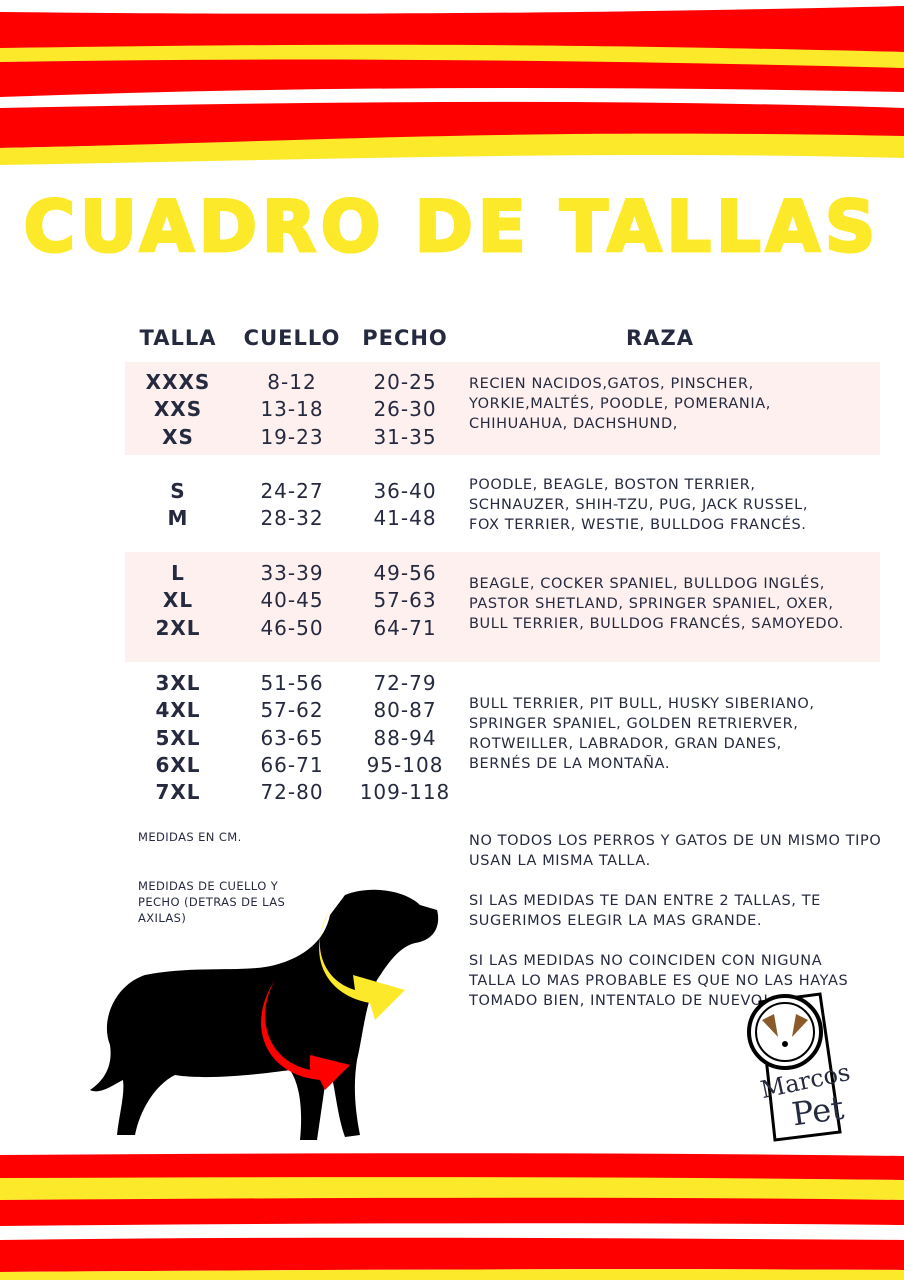 The width and height of the screenshot is (904, 1280). I want to click on neck-column-cell: 8-12, so click(292, 382).